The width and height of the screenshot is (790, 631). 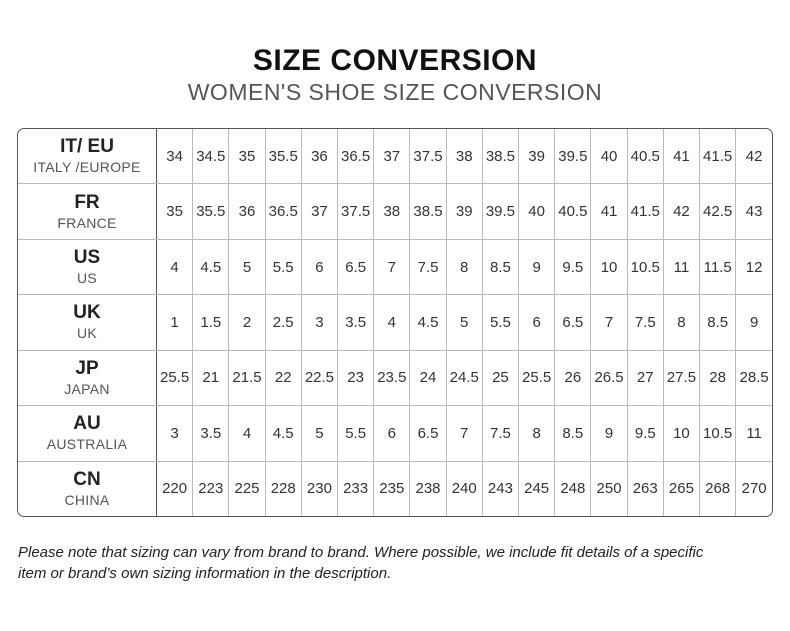 I want to click on size-cell: 2.5, so click(x=283, y=322).